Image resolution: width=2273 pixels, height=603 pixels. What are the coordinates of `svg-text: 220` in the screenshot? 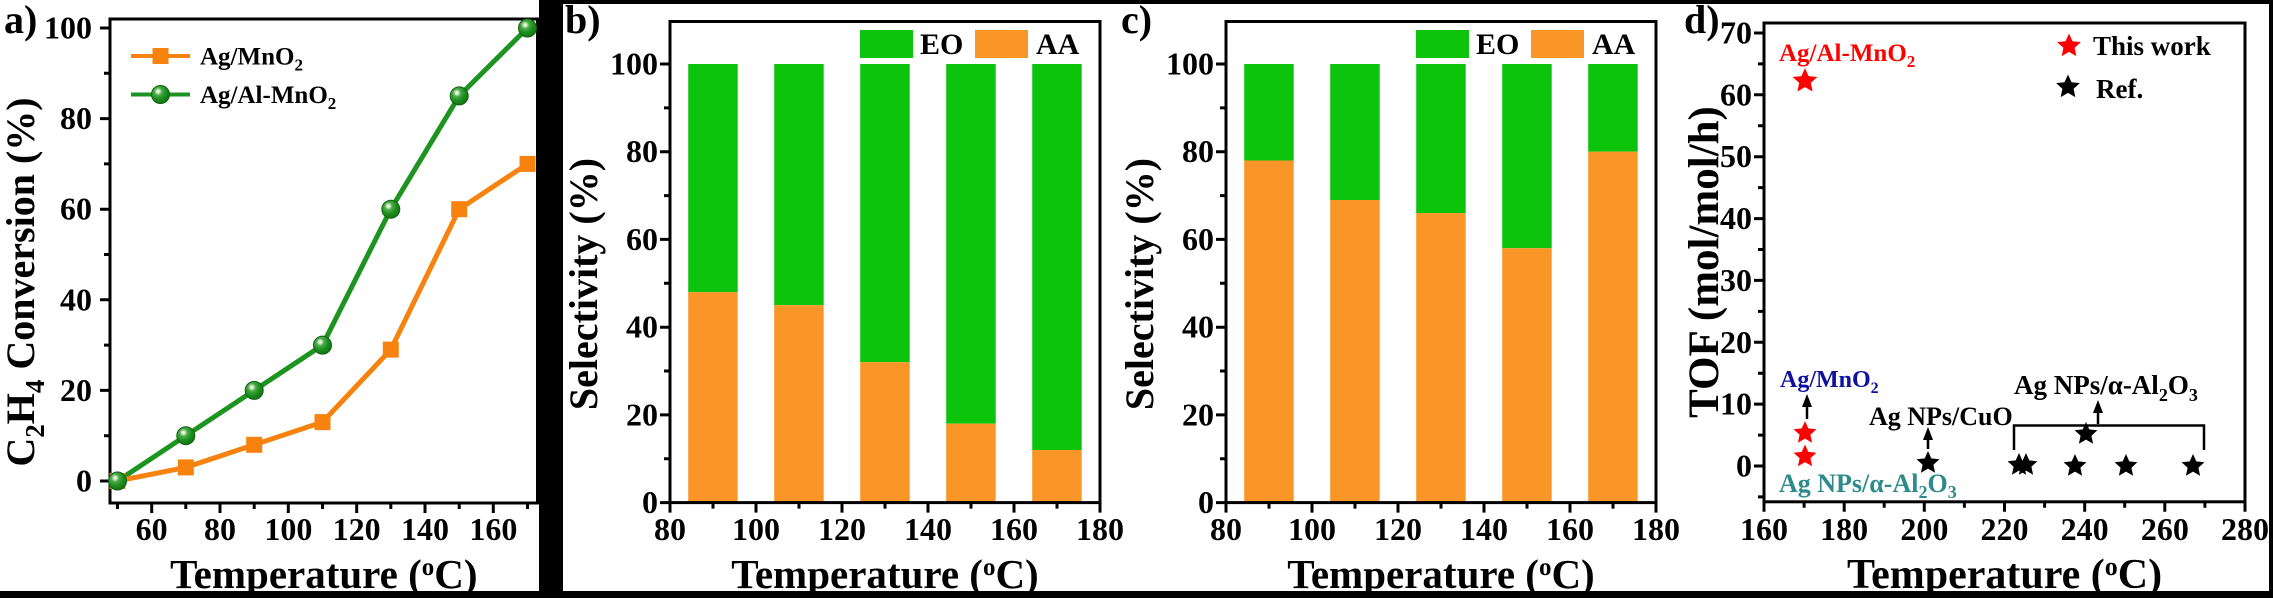 It's located at (2004, 529).